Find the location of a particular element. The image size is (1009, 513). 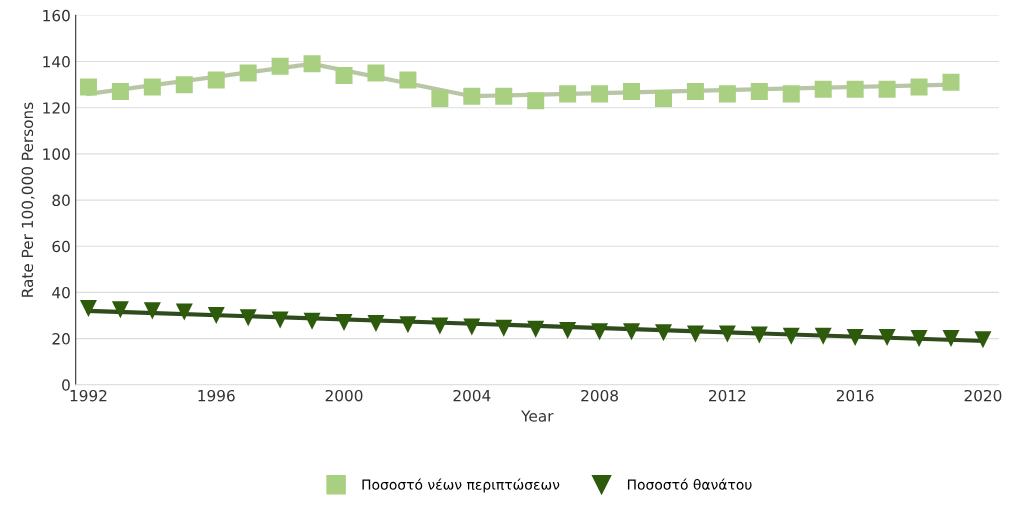

x-tick-label: 2004 is located at coordinates (472, 395).